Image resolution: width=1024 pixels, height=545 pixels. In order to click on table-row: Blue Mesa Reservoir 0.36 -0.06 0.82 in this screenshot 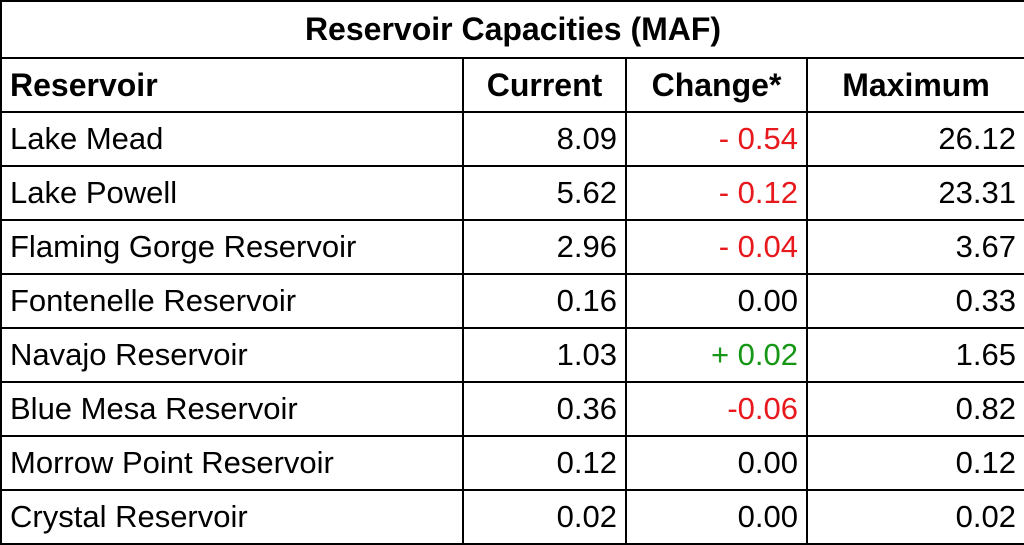, I will do `click(512, 409)`.